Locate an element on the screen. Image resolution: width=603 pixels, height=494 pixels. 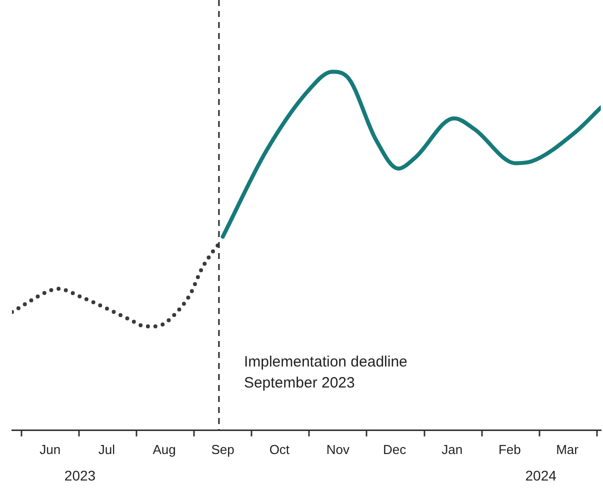
x-tick-label: Jul is located at coordinates (107, 449).